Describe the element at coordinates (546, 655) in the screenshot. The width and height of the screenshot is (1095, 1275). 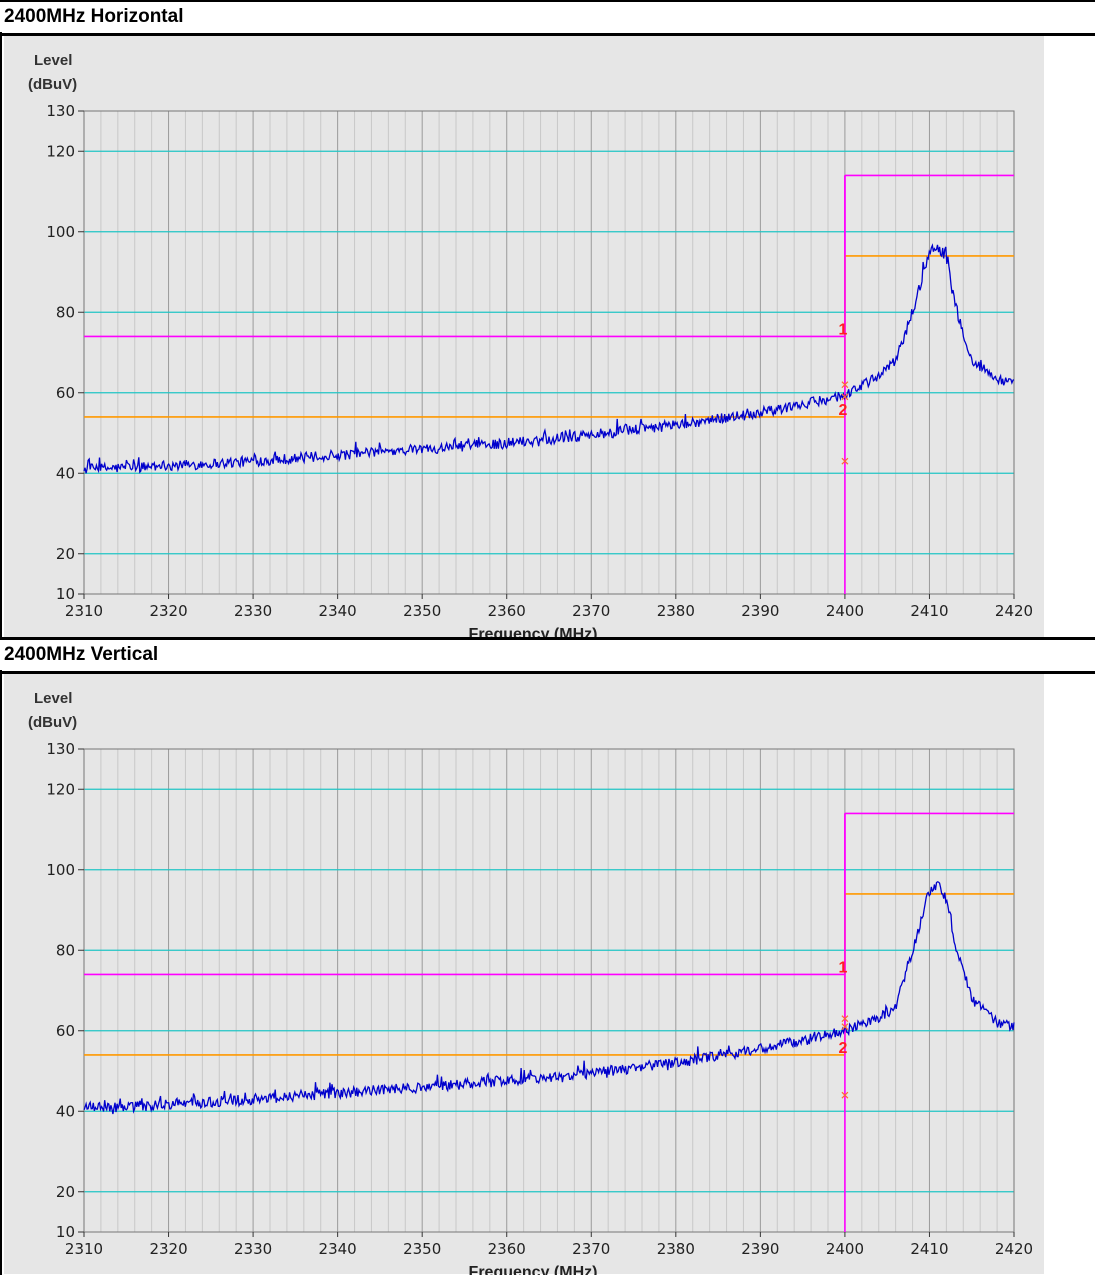
I see `panel-title-vertical: 2400MHz Vertical` at that location.